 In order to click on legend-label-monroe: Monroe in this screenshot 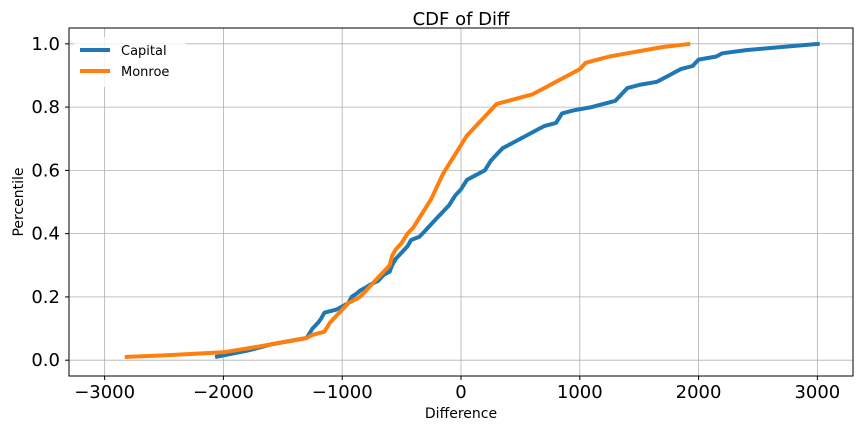, I will do `click(145, 72)`.